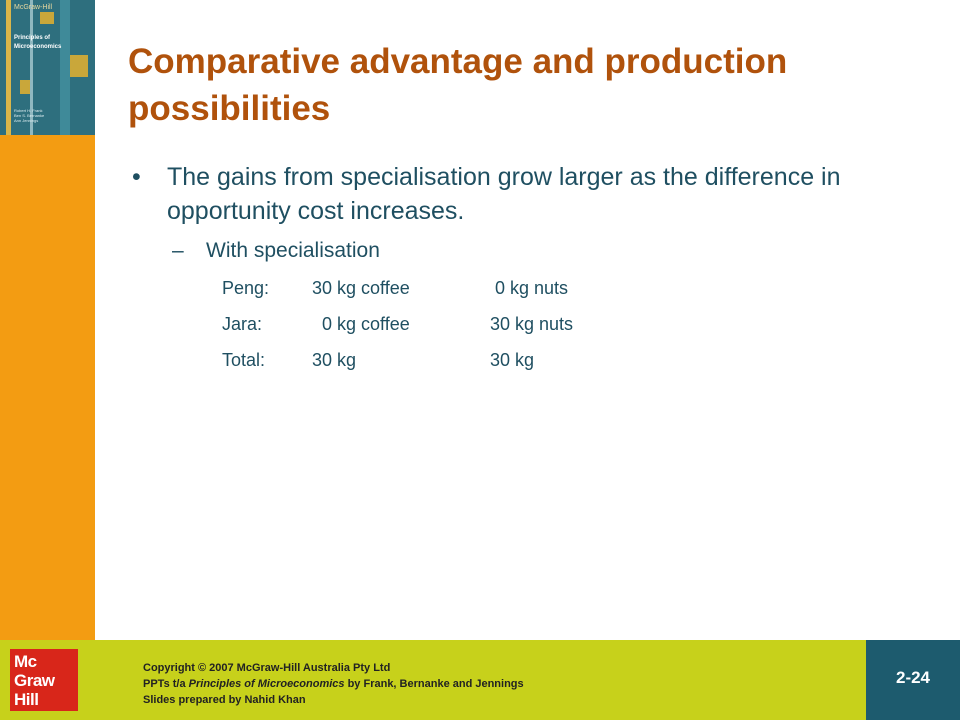 Image resolution: width=960 pixels, height=720 pixels. Describe the element at coordinates (166, 684) in the screenshot. I see `credits-prefix: PPTs t/a` at that location.